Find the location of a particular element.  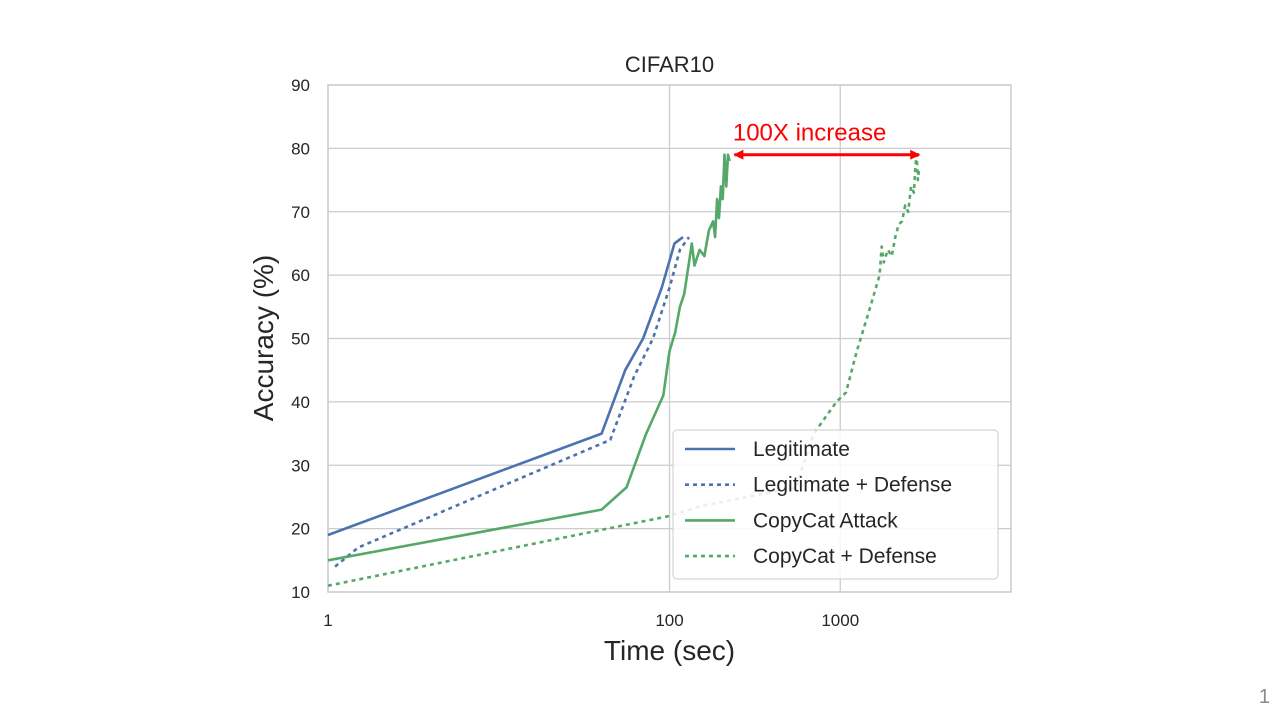

y-tick-label: 10 is located at coordinates (300, 592).